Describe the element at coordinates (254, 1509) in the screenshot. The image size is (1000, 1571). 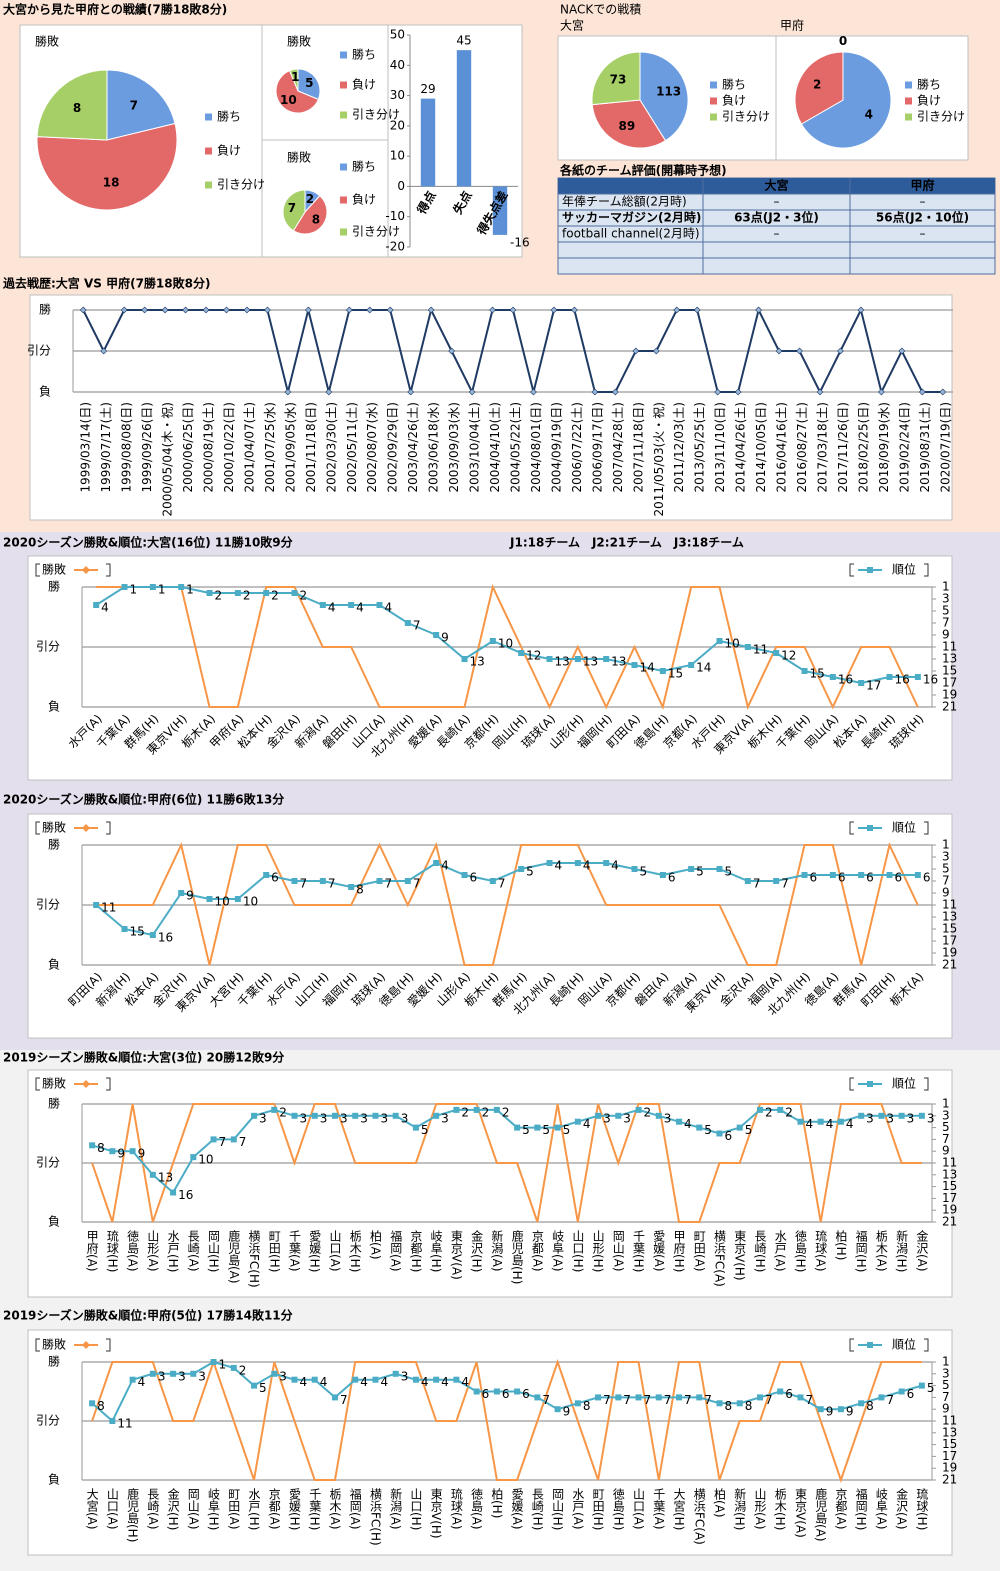
I see `x-tick-label: 水戸(H)` at that location.